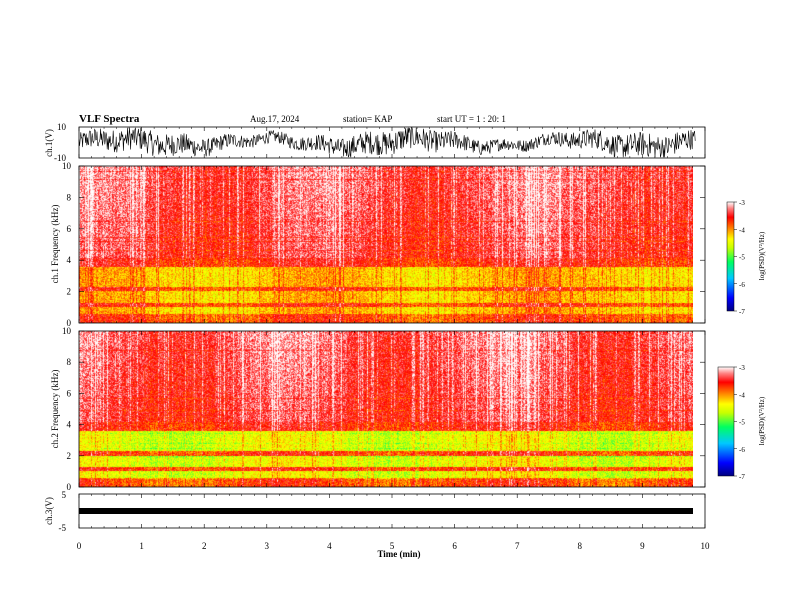 Image resolution: width=792 pixels, height=612 pixels. What do you see at coordinates (398, 554) in the screenshot?
I see `x-axis-label: Time (min)` at bounding box center [398, 554].